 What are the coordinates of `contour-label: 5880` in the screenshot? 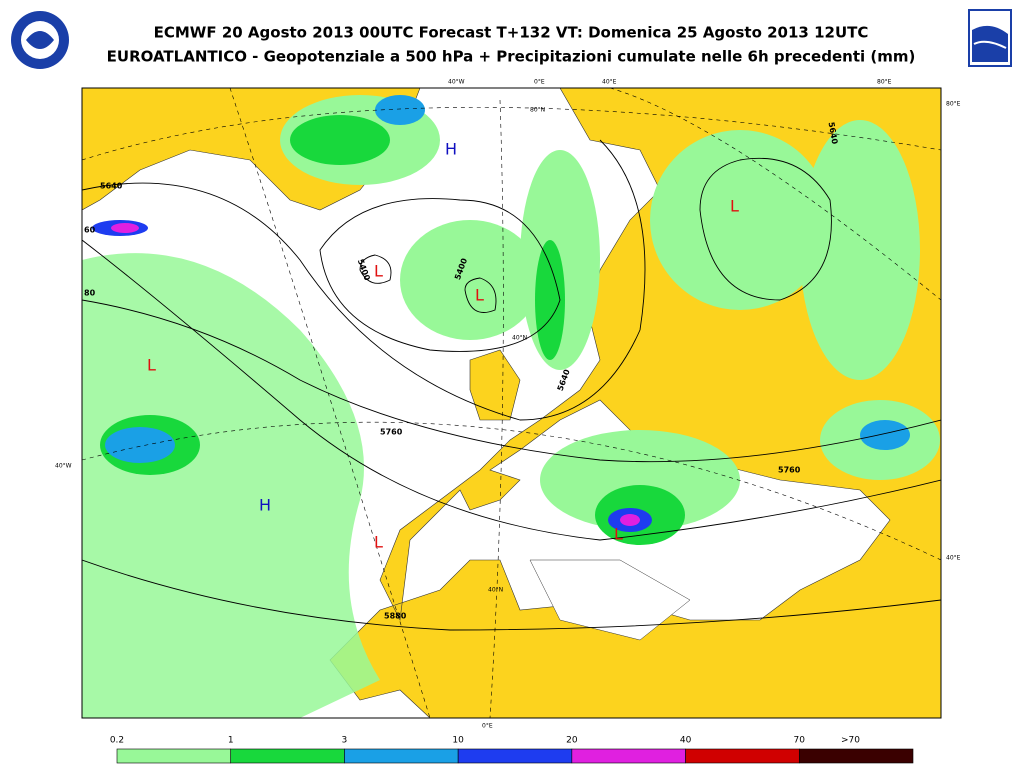 It's located at (395, 616).